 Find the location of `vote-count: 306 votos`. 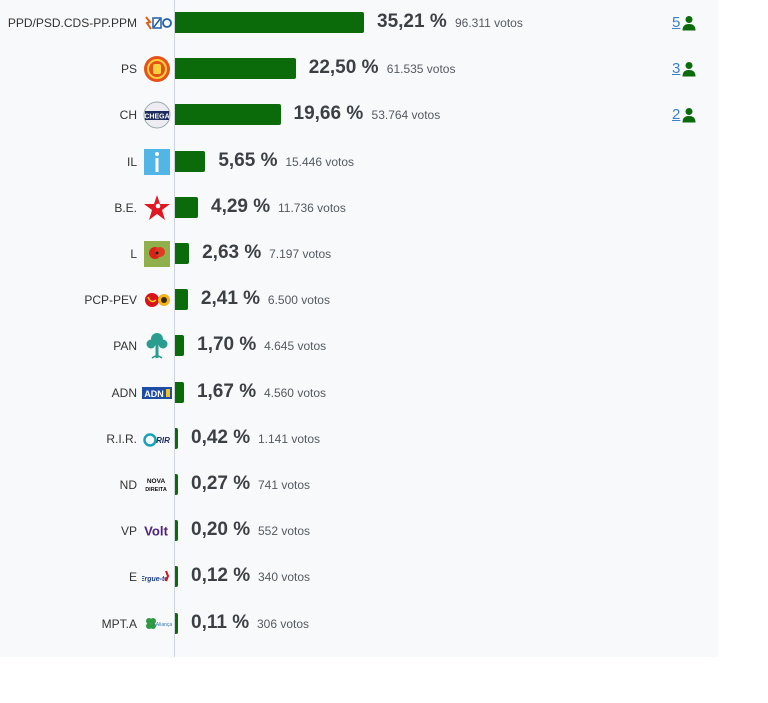

vote-count: 306 votos is located at coordinates (283, 623).